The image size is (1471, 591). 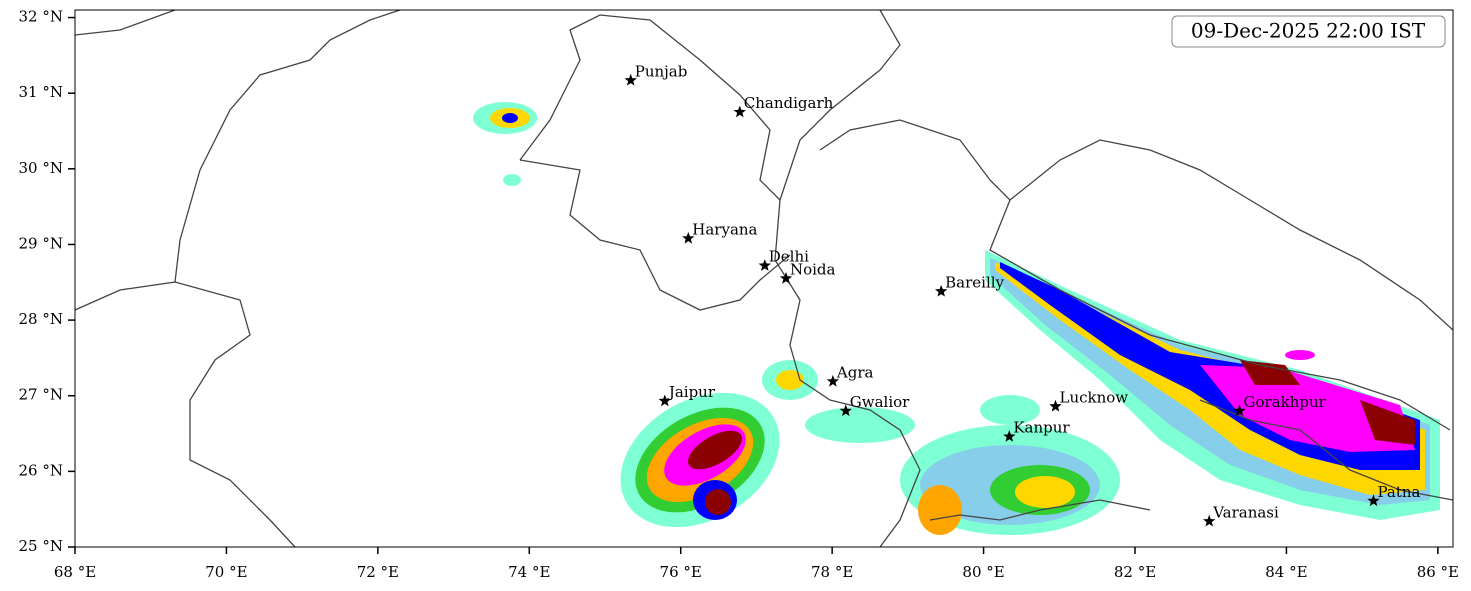 I want to click on x-tick-label: 82 °E, so click(x=1135, y=572).